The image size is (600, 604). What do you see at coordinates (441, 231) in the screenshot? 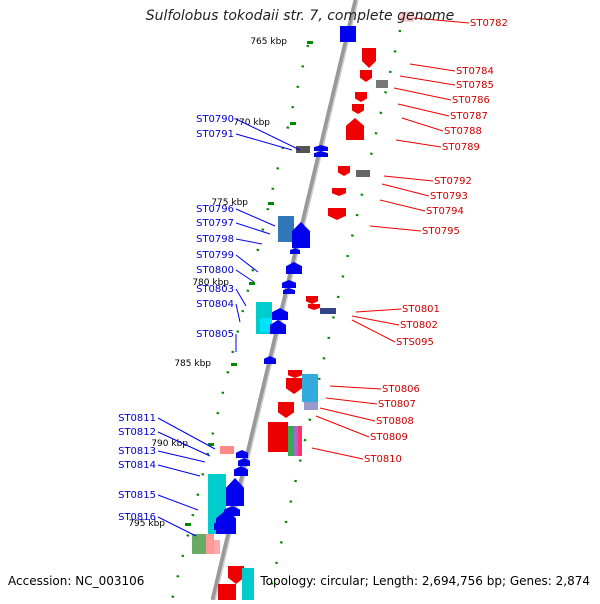
I see `gene-label-right: ST0795` at bounding box center [441, 231].